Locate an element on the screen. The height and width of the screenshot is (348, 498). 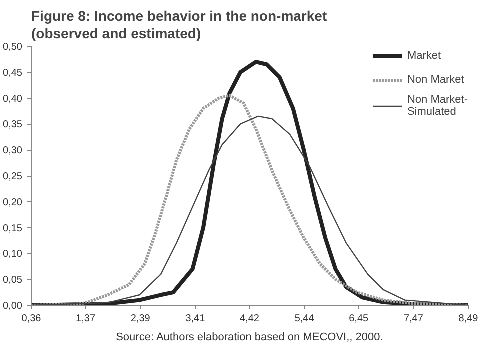
legend-label: Non Market- Simulated is located at coordinates (437, 106).